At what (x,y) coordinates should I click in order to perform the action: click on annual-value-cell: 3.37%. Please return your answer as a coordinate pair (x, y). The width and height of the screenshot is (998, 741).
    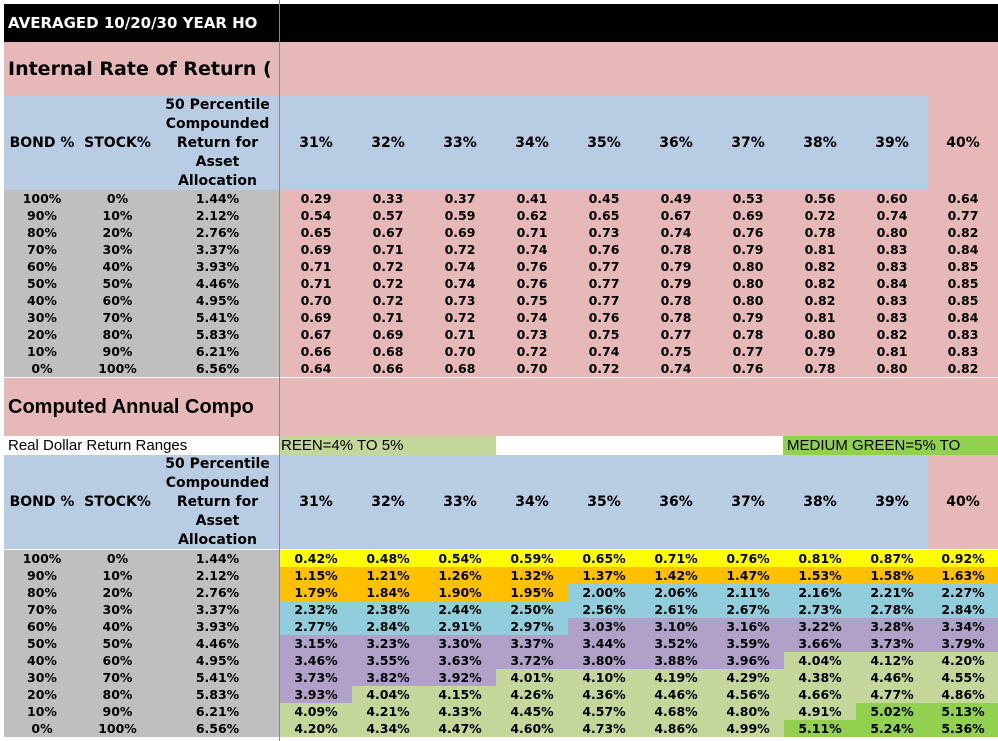
    Looking at the image, I should click on (532, 643).